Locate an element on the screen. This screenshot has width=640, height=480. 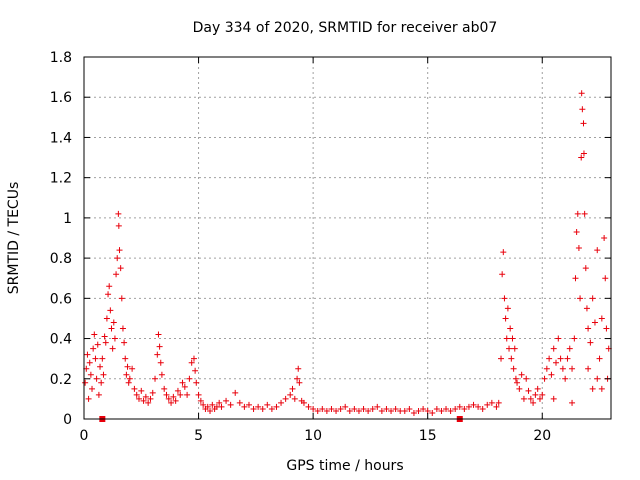
x-tick-label: 20 is located at coordinates (542, 436).